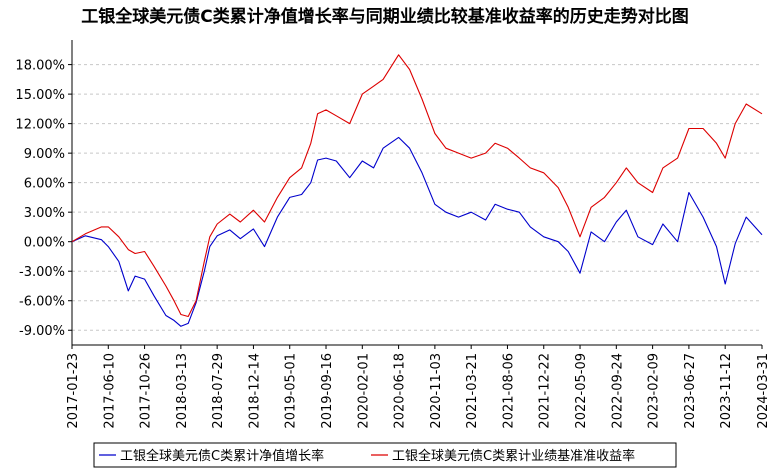 This screenshot has height=470, width=770. Describe the element at coordinates (218, 391) in the screenshot. I see `x-tick-label: 2018-07-29` at that location.